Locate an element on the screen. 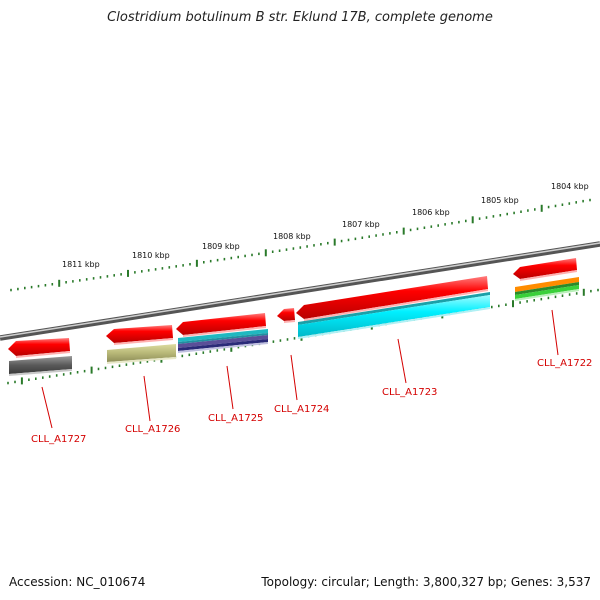  gene-label-cll-a1725: CLL_A1725 is located at coordinates (235, 418).